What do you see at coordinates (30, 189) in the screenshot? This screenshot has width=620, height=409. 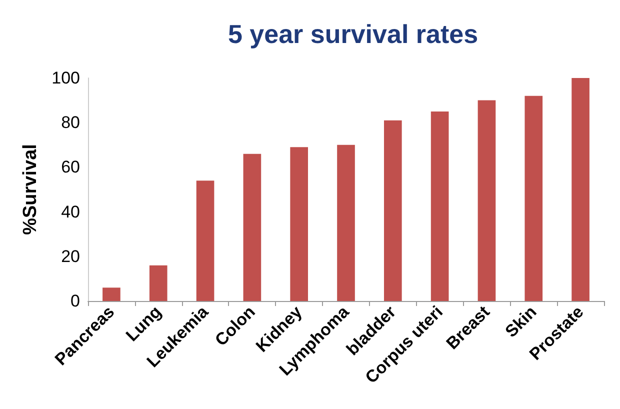 I see `y-axis-title: %Survival` at bounding box center [30, 189].